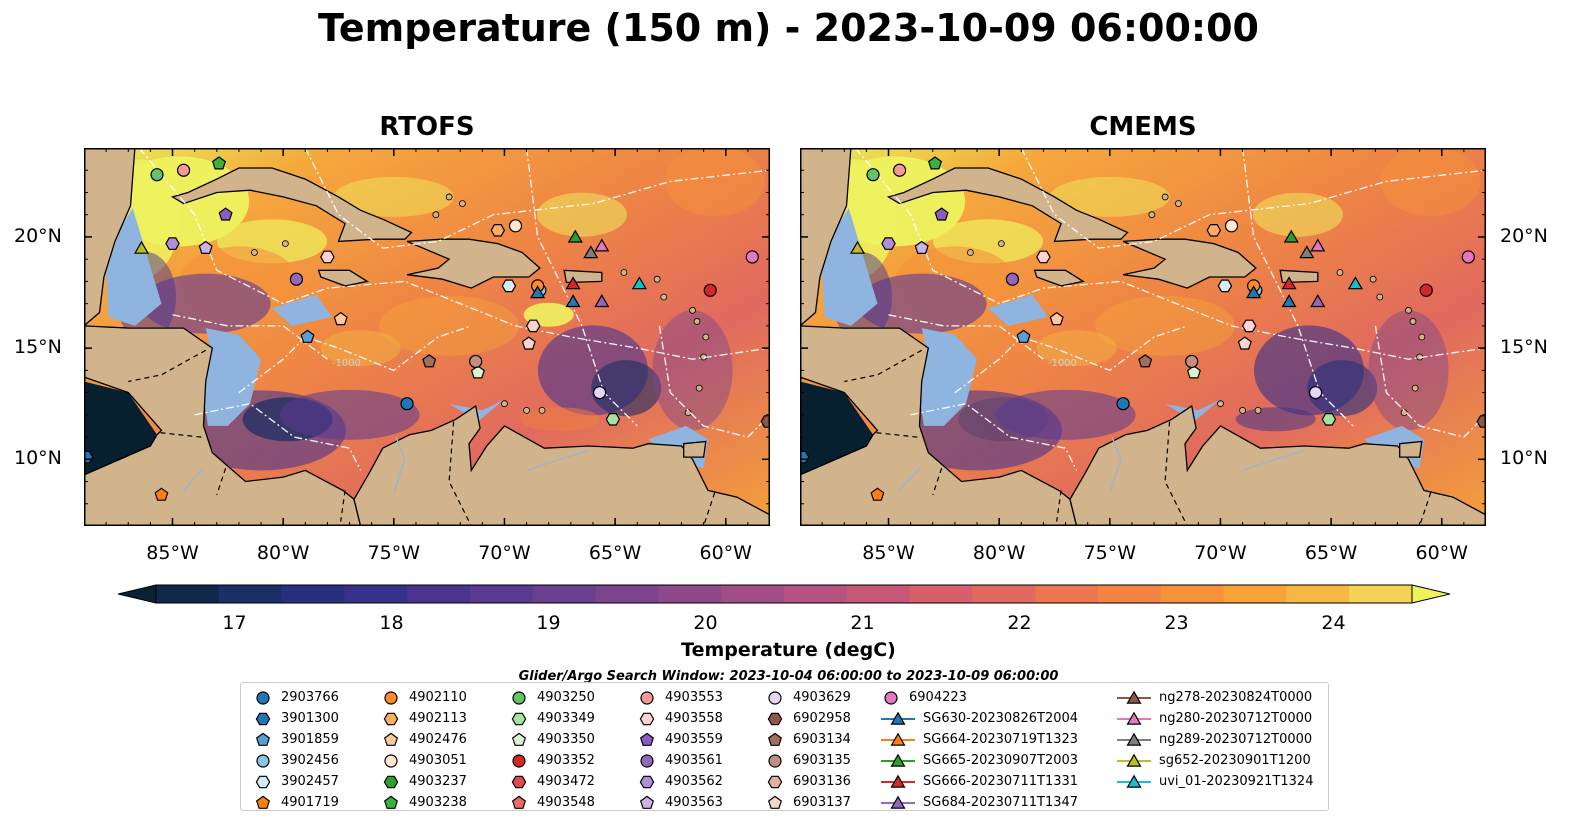  What do you see at coordinates (296, 802) in the screenshot?
I see `legend-item: 4901719` at bounding box center [296, 802].